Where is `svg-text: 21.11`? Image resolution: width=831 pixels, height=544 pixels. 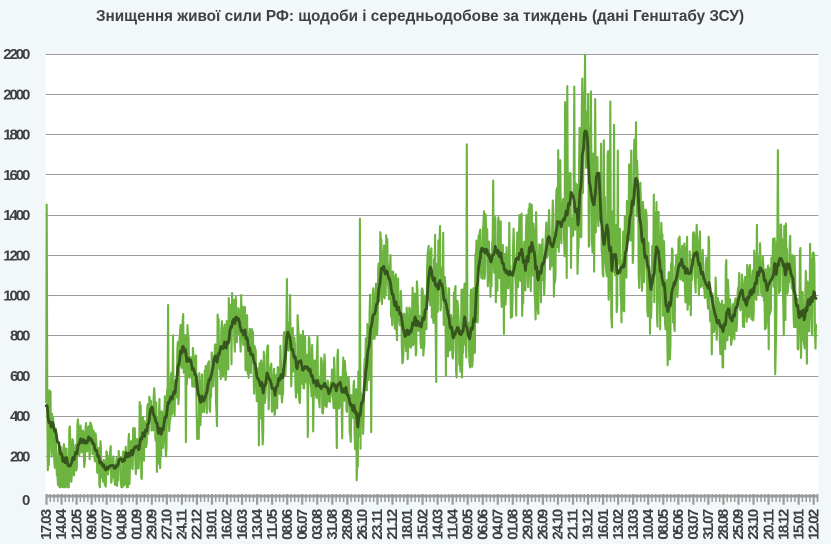 svg-text: 21.11 is located at coordinates (573, 524).